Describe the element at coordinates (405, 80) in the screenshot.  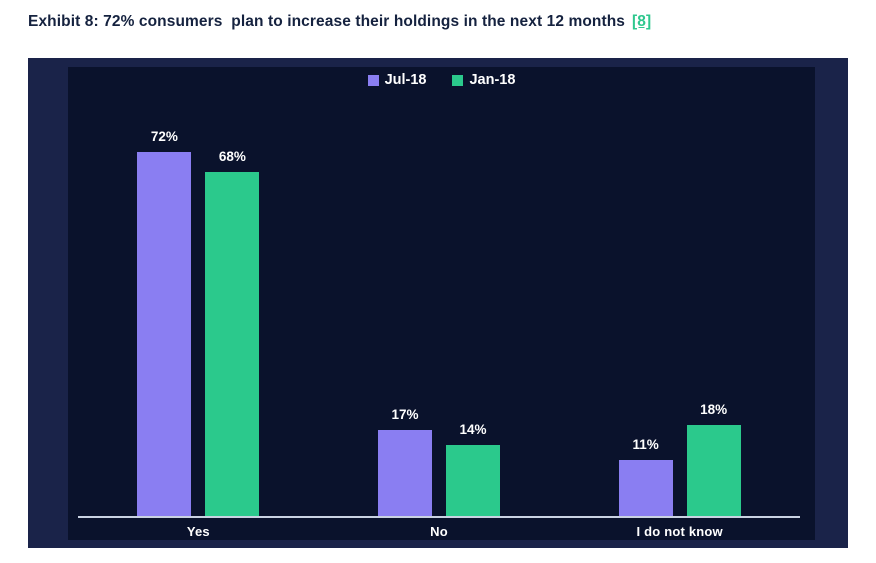
I see `legend-label: Jul-18` at that location.